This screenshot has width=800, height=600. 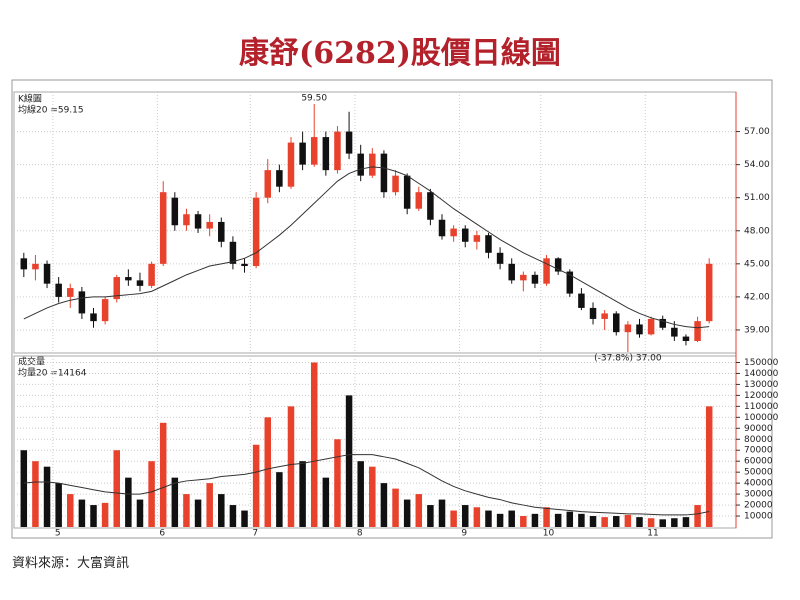 I want to click on y-tick-label: 130000, so click(x=761, y=385).